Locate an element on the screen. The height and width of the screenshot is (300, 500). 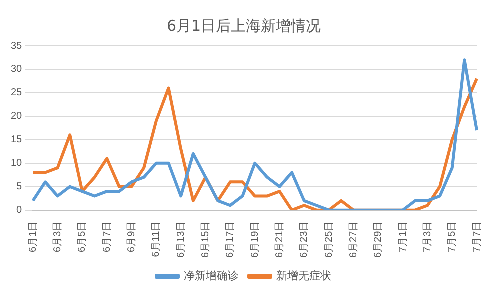
y-tick-label: 10 is located at coordinates (17, 164).